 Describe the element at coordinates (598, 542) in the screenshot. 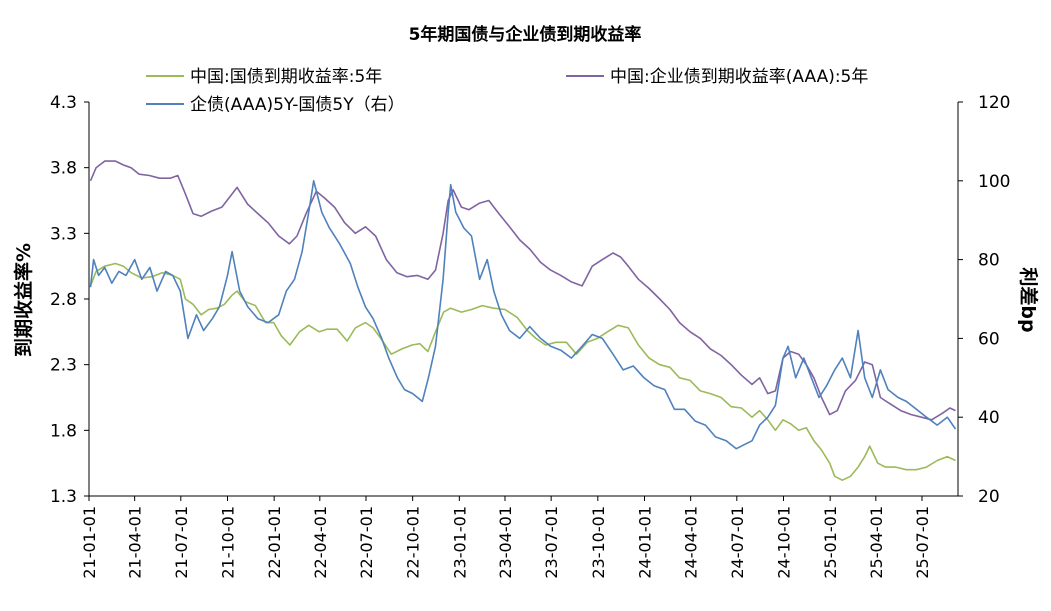

I see `x-tick-label: 23-10-01` at that location.